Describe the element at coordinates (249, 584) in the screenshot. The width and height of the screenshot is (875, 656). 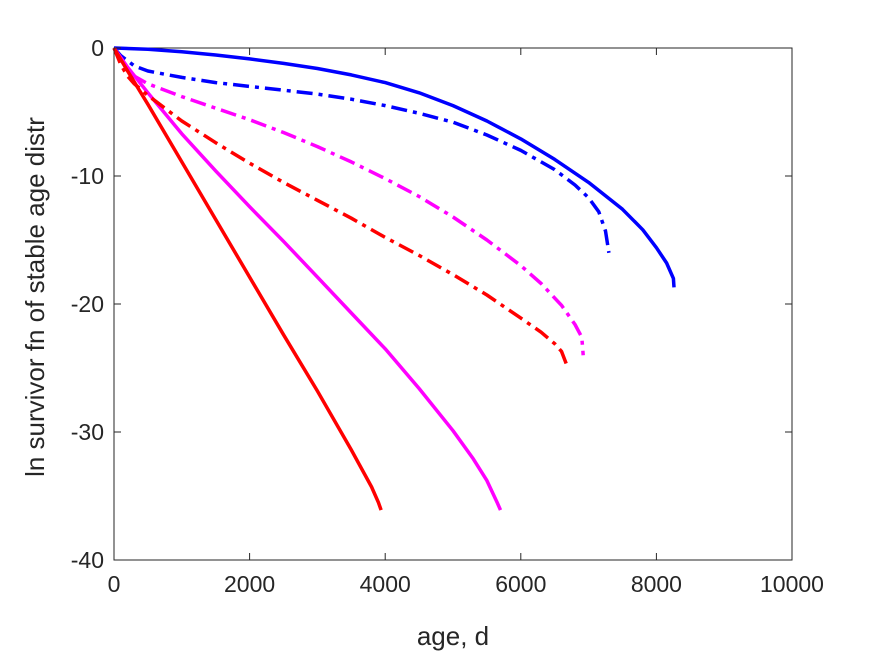
I see `x-tick-label: 2000` at that location.